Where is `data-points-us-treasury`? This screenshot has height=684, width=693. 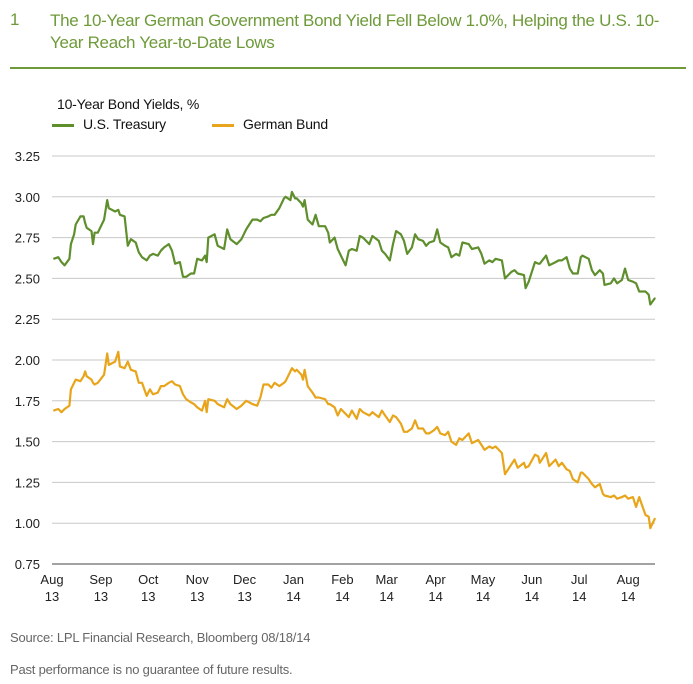
data-points-us-treasury is located at coordinates (354, 248).